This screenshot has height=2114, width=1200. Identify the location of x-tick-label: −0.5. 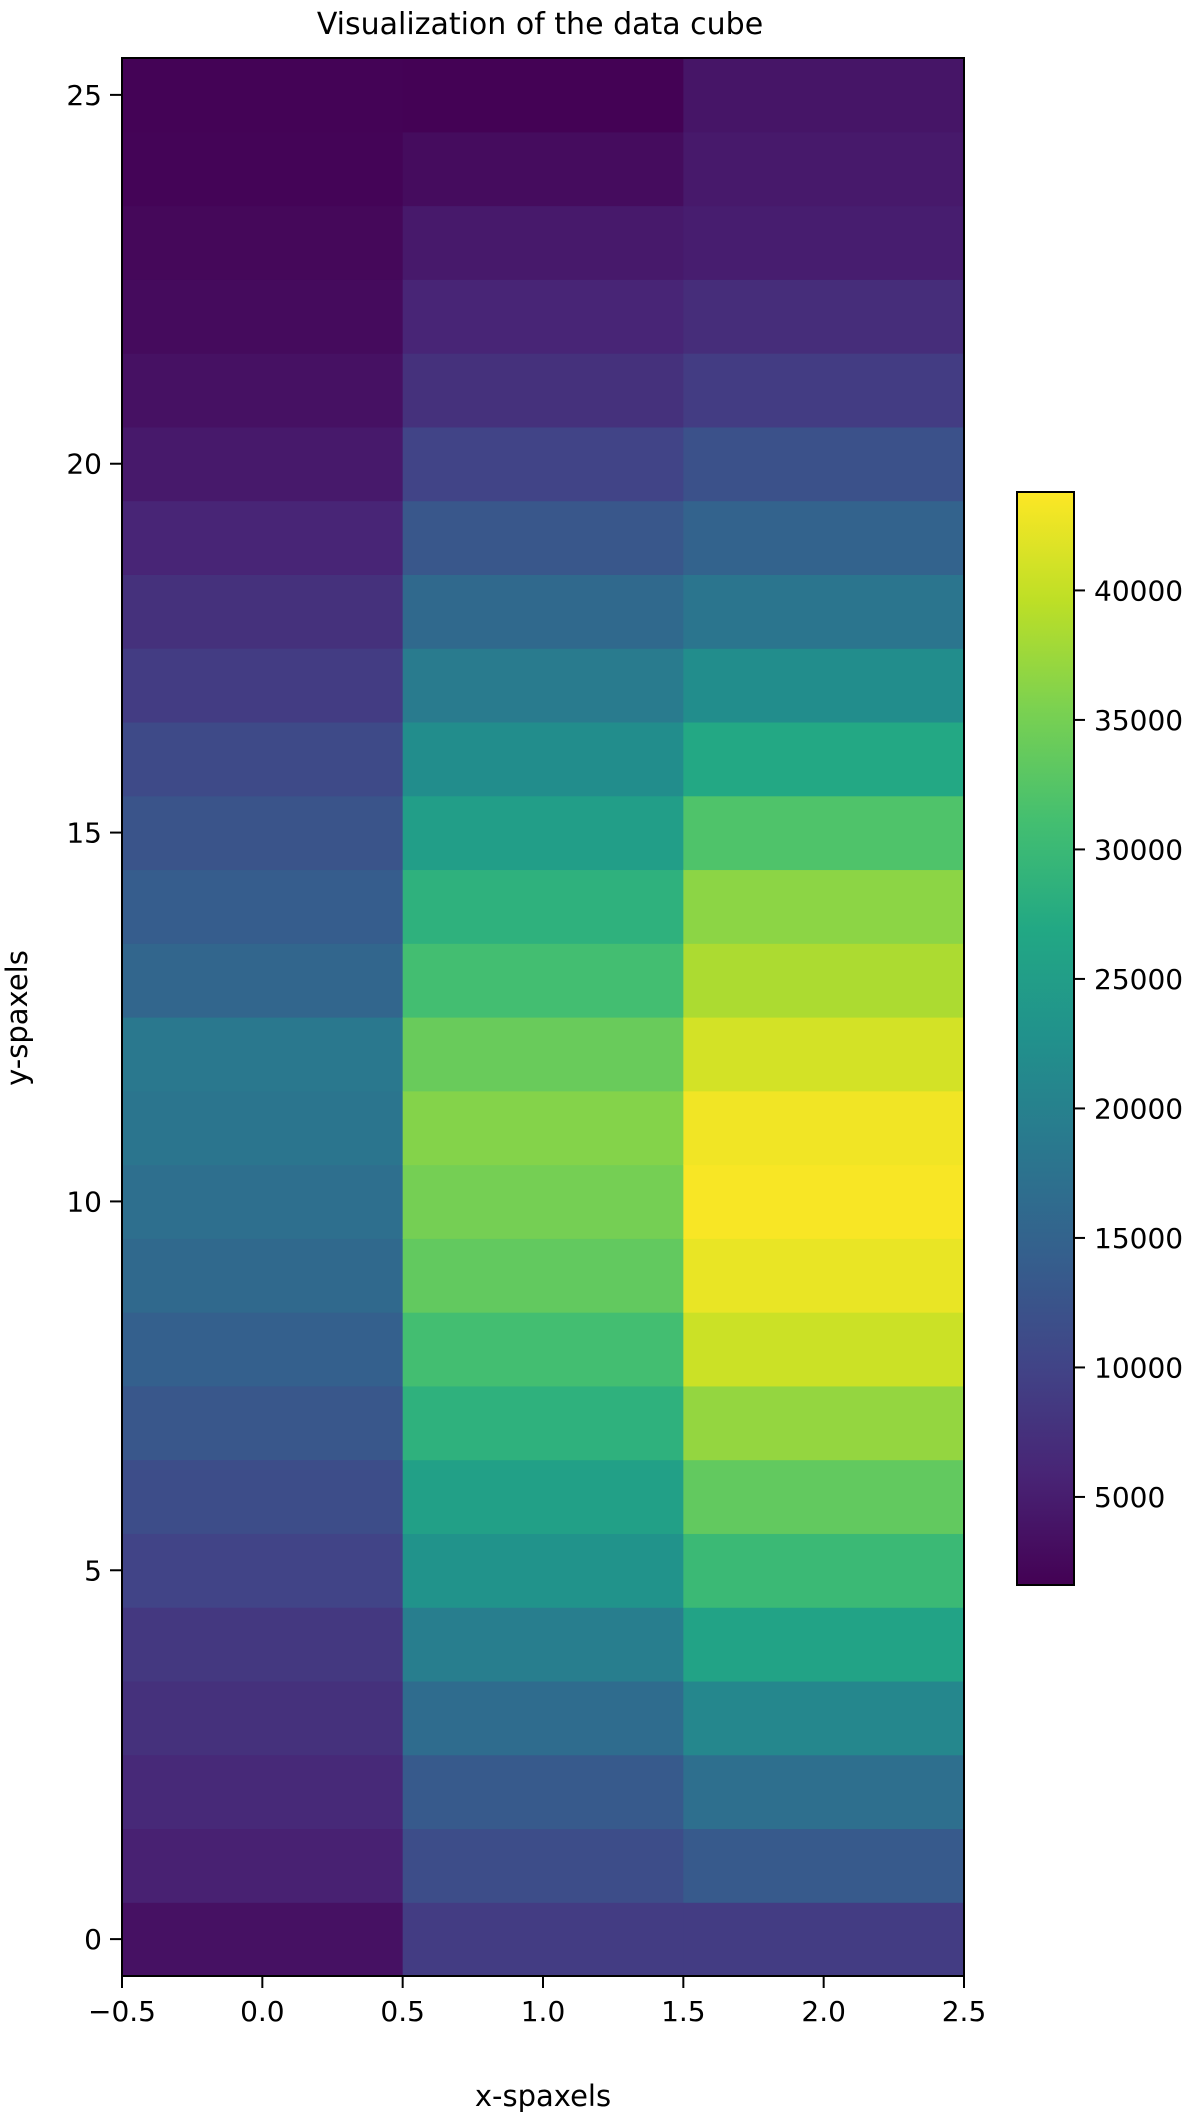
(122, 2011).